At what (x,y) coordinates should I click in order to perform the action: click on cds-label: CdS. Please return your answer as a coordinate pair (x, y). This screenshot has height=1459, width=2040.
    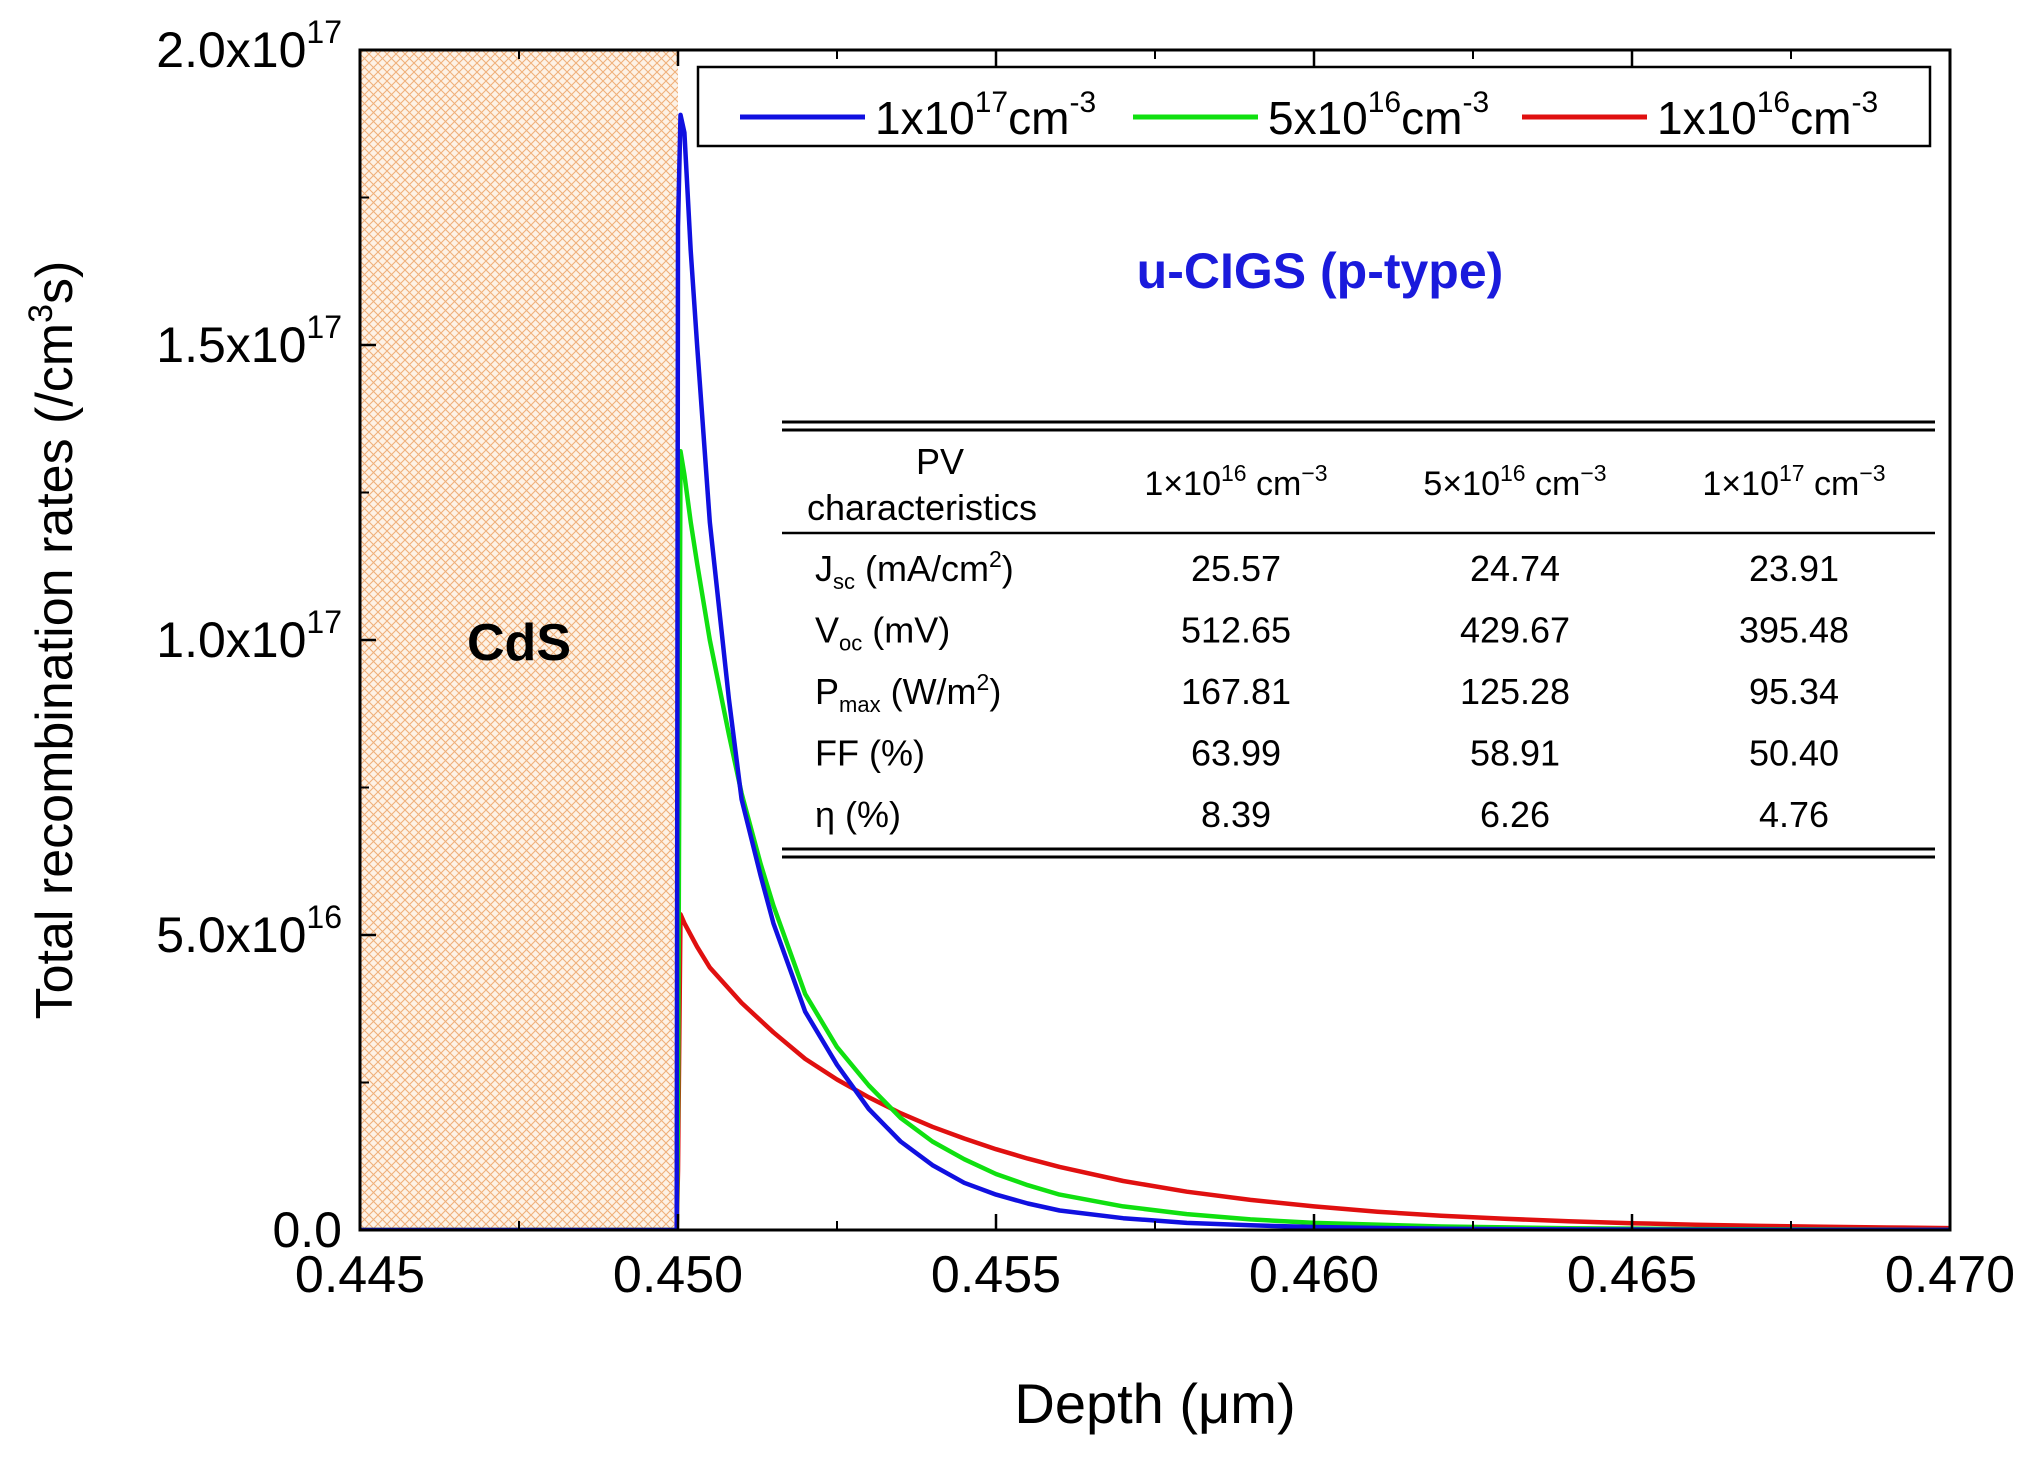
    Looking at the image, I should click on (519, 643).